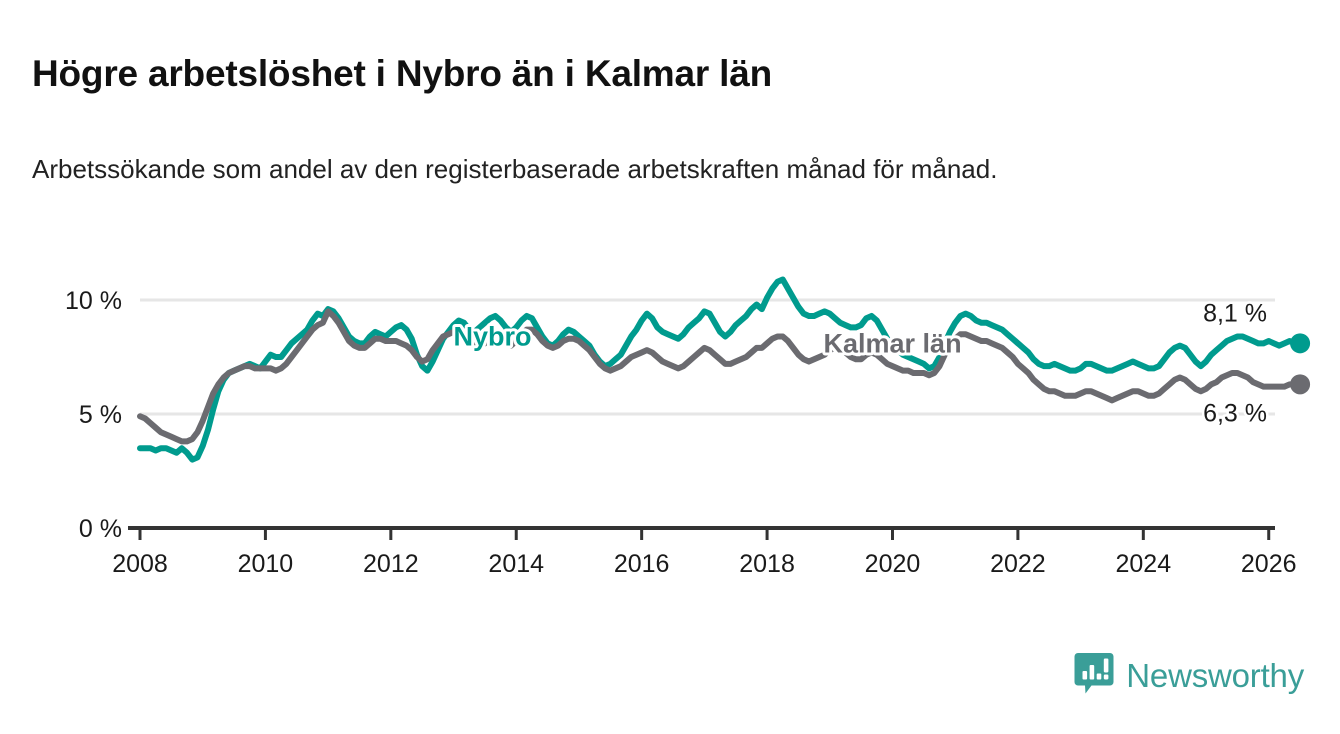  Describe the element at coordinates (93, 301) in the screenshot. I see `y-axis-tick-label: 10 %` at that location.